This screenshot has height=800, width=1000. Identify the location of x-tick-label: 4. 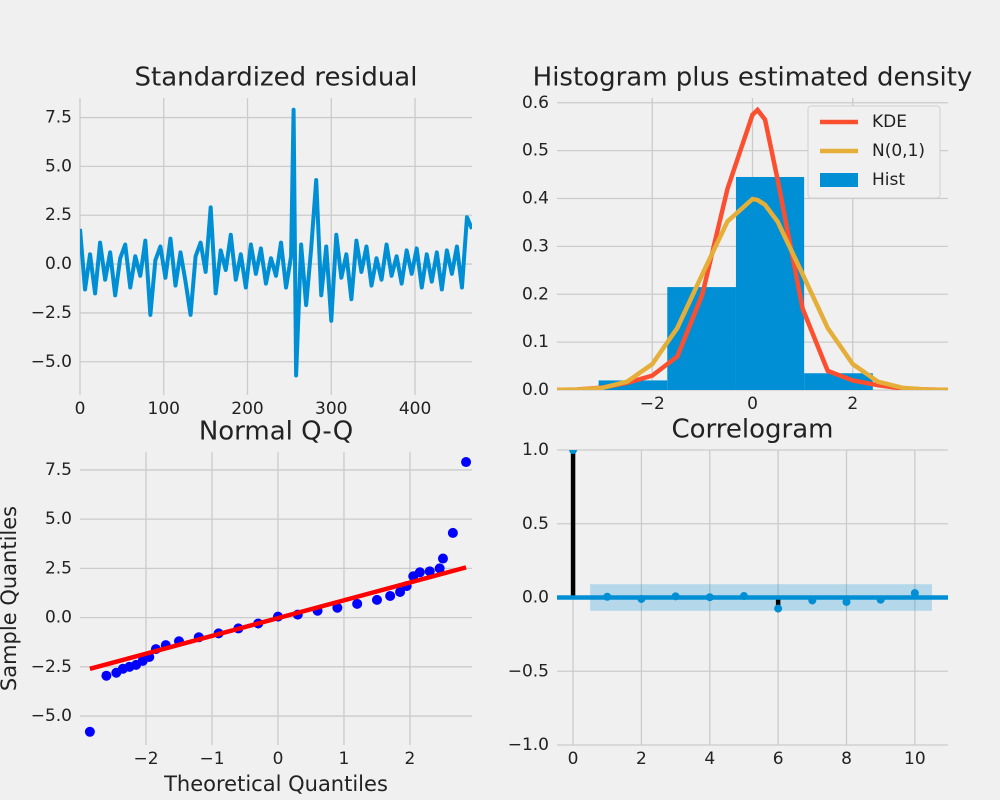
(709, 759).